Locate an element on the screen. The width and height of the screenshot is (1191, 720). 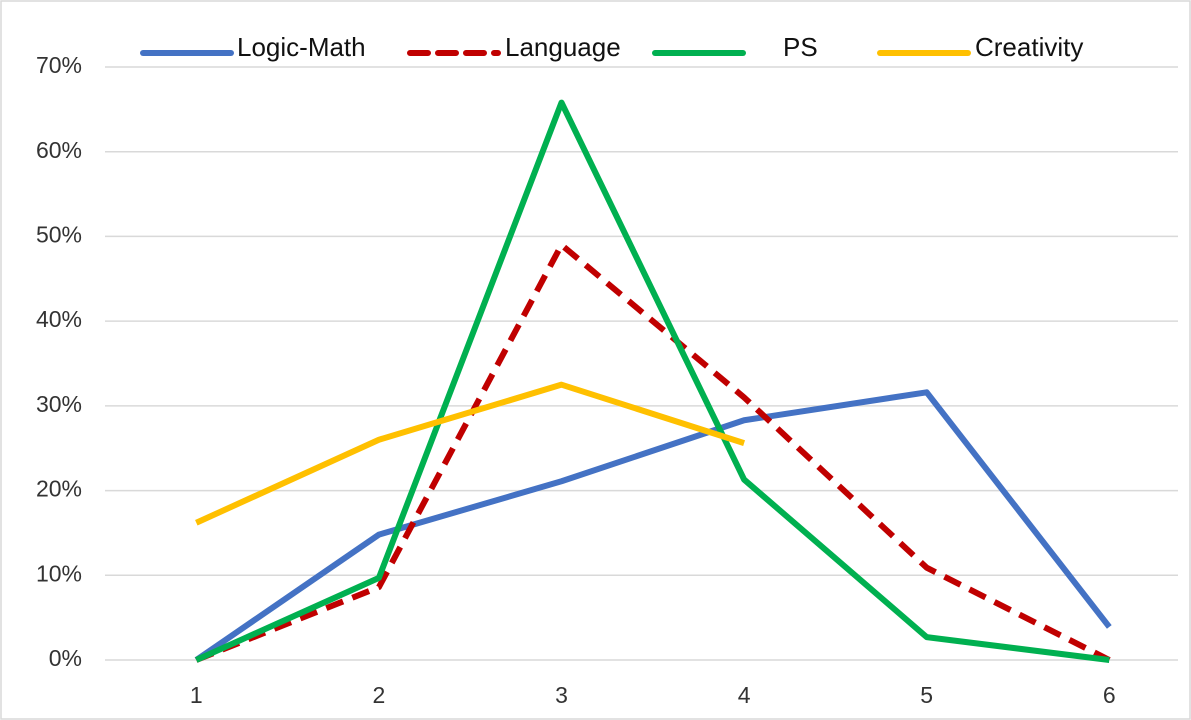
y-tick-label: 30% is located at coordinates (59, 404).